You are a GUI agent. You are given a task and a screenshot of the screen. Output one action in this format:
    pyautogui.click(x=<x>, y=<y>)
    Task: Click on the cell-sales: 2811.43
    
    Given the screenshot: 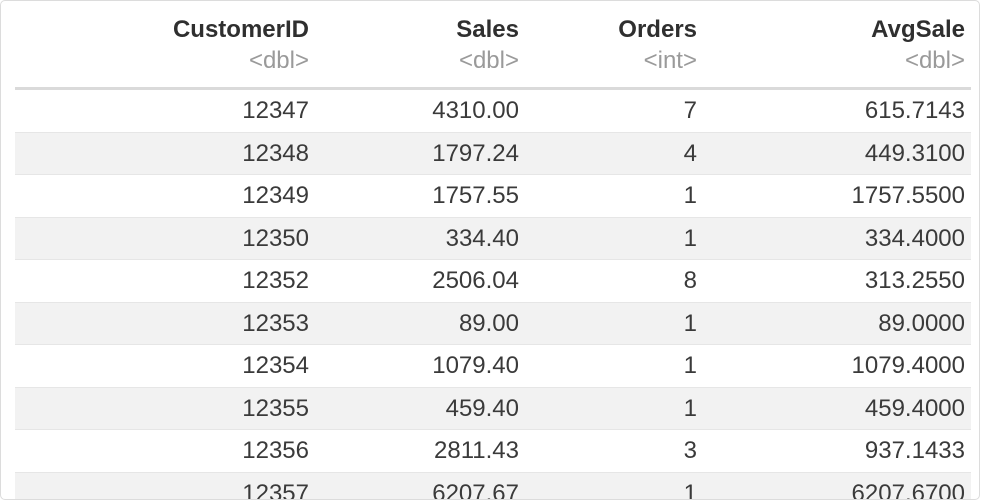 What is the action you would take?
    pyautogui.click(x=420, y=451)
    